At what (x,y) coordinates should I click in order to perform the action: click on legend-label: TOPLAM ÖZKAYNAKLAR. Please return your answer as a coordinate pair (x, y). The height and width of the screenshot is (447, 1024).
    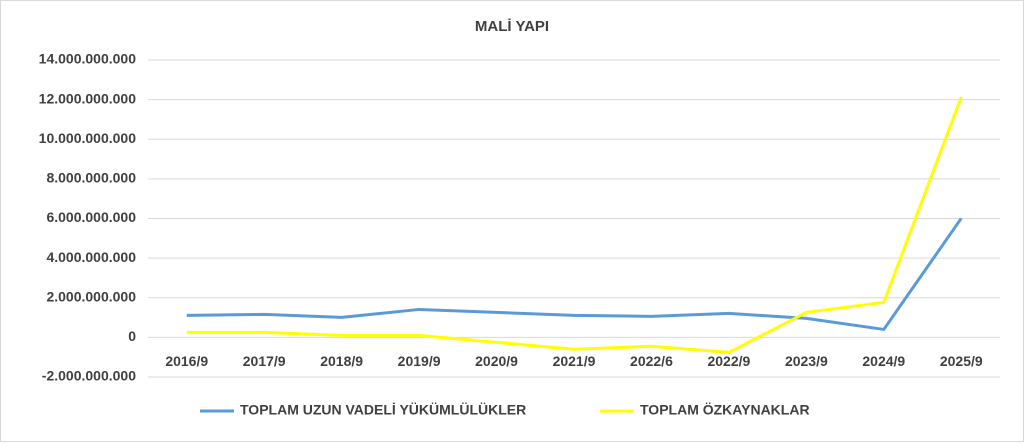
    Looking at the image, I should click on (725, 410).